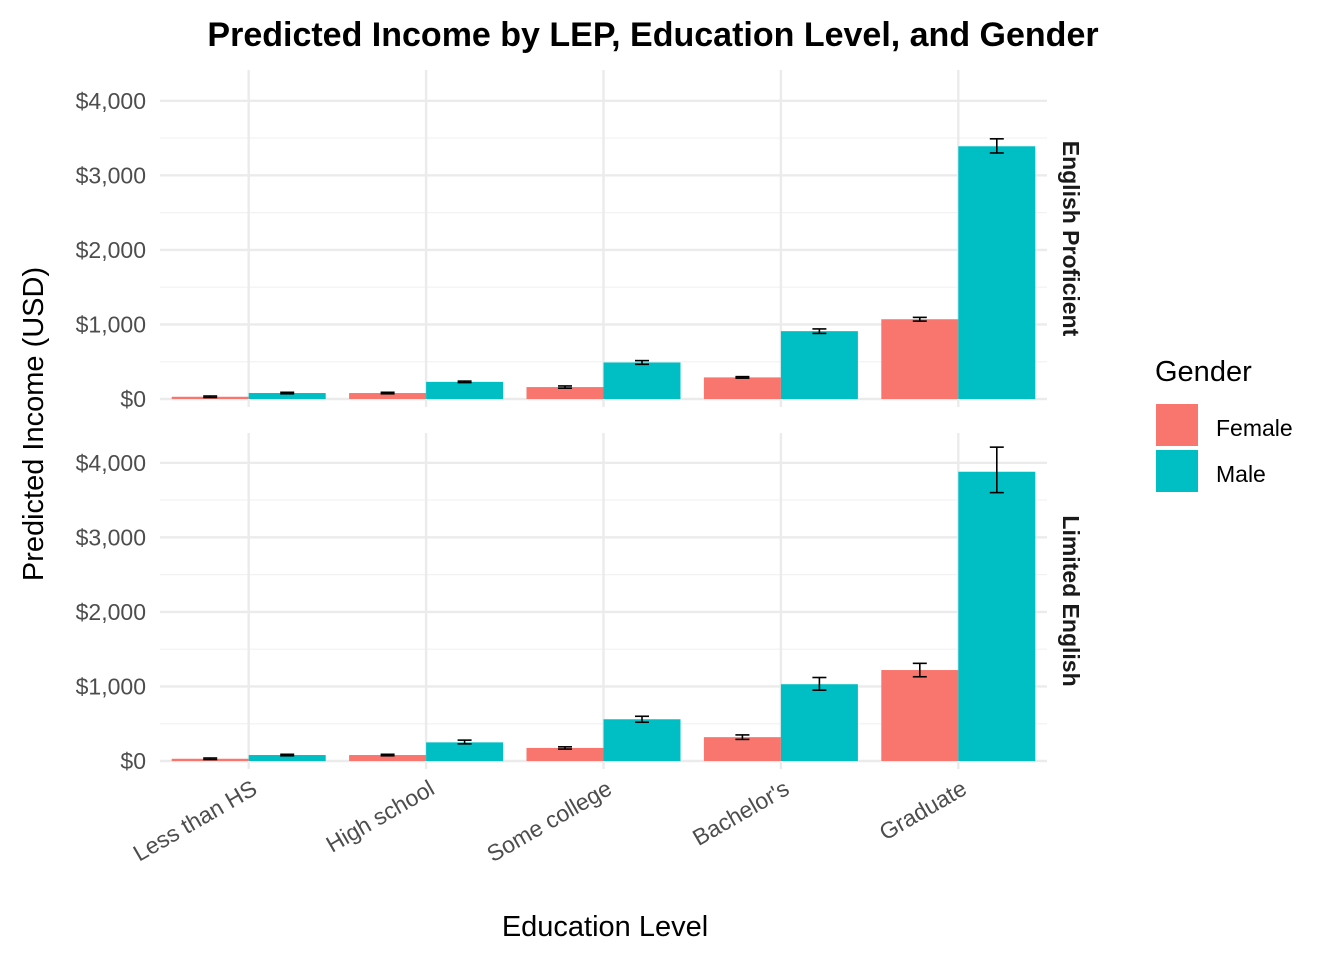 The image size is (1344, 960). Describe the element at coordinates (1203, 372) in the screenshot. I see `legend-title: Gender` at that location.